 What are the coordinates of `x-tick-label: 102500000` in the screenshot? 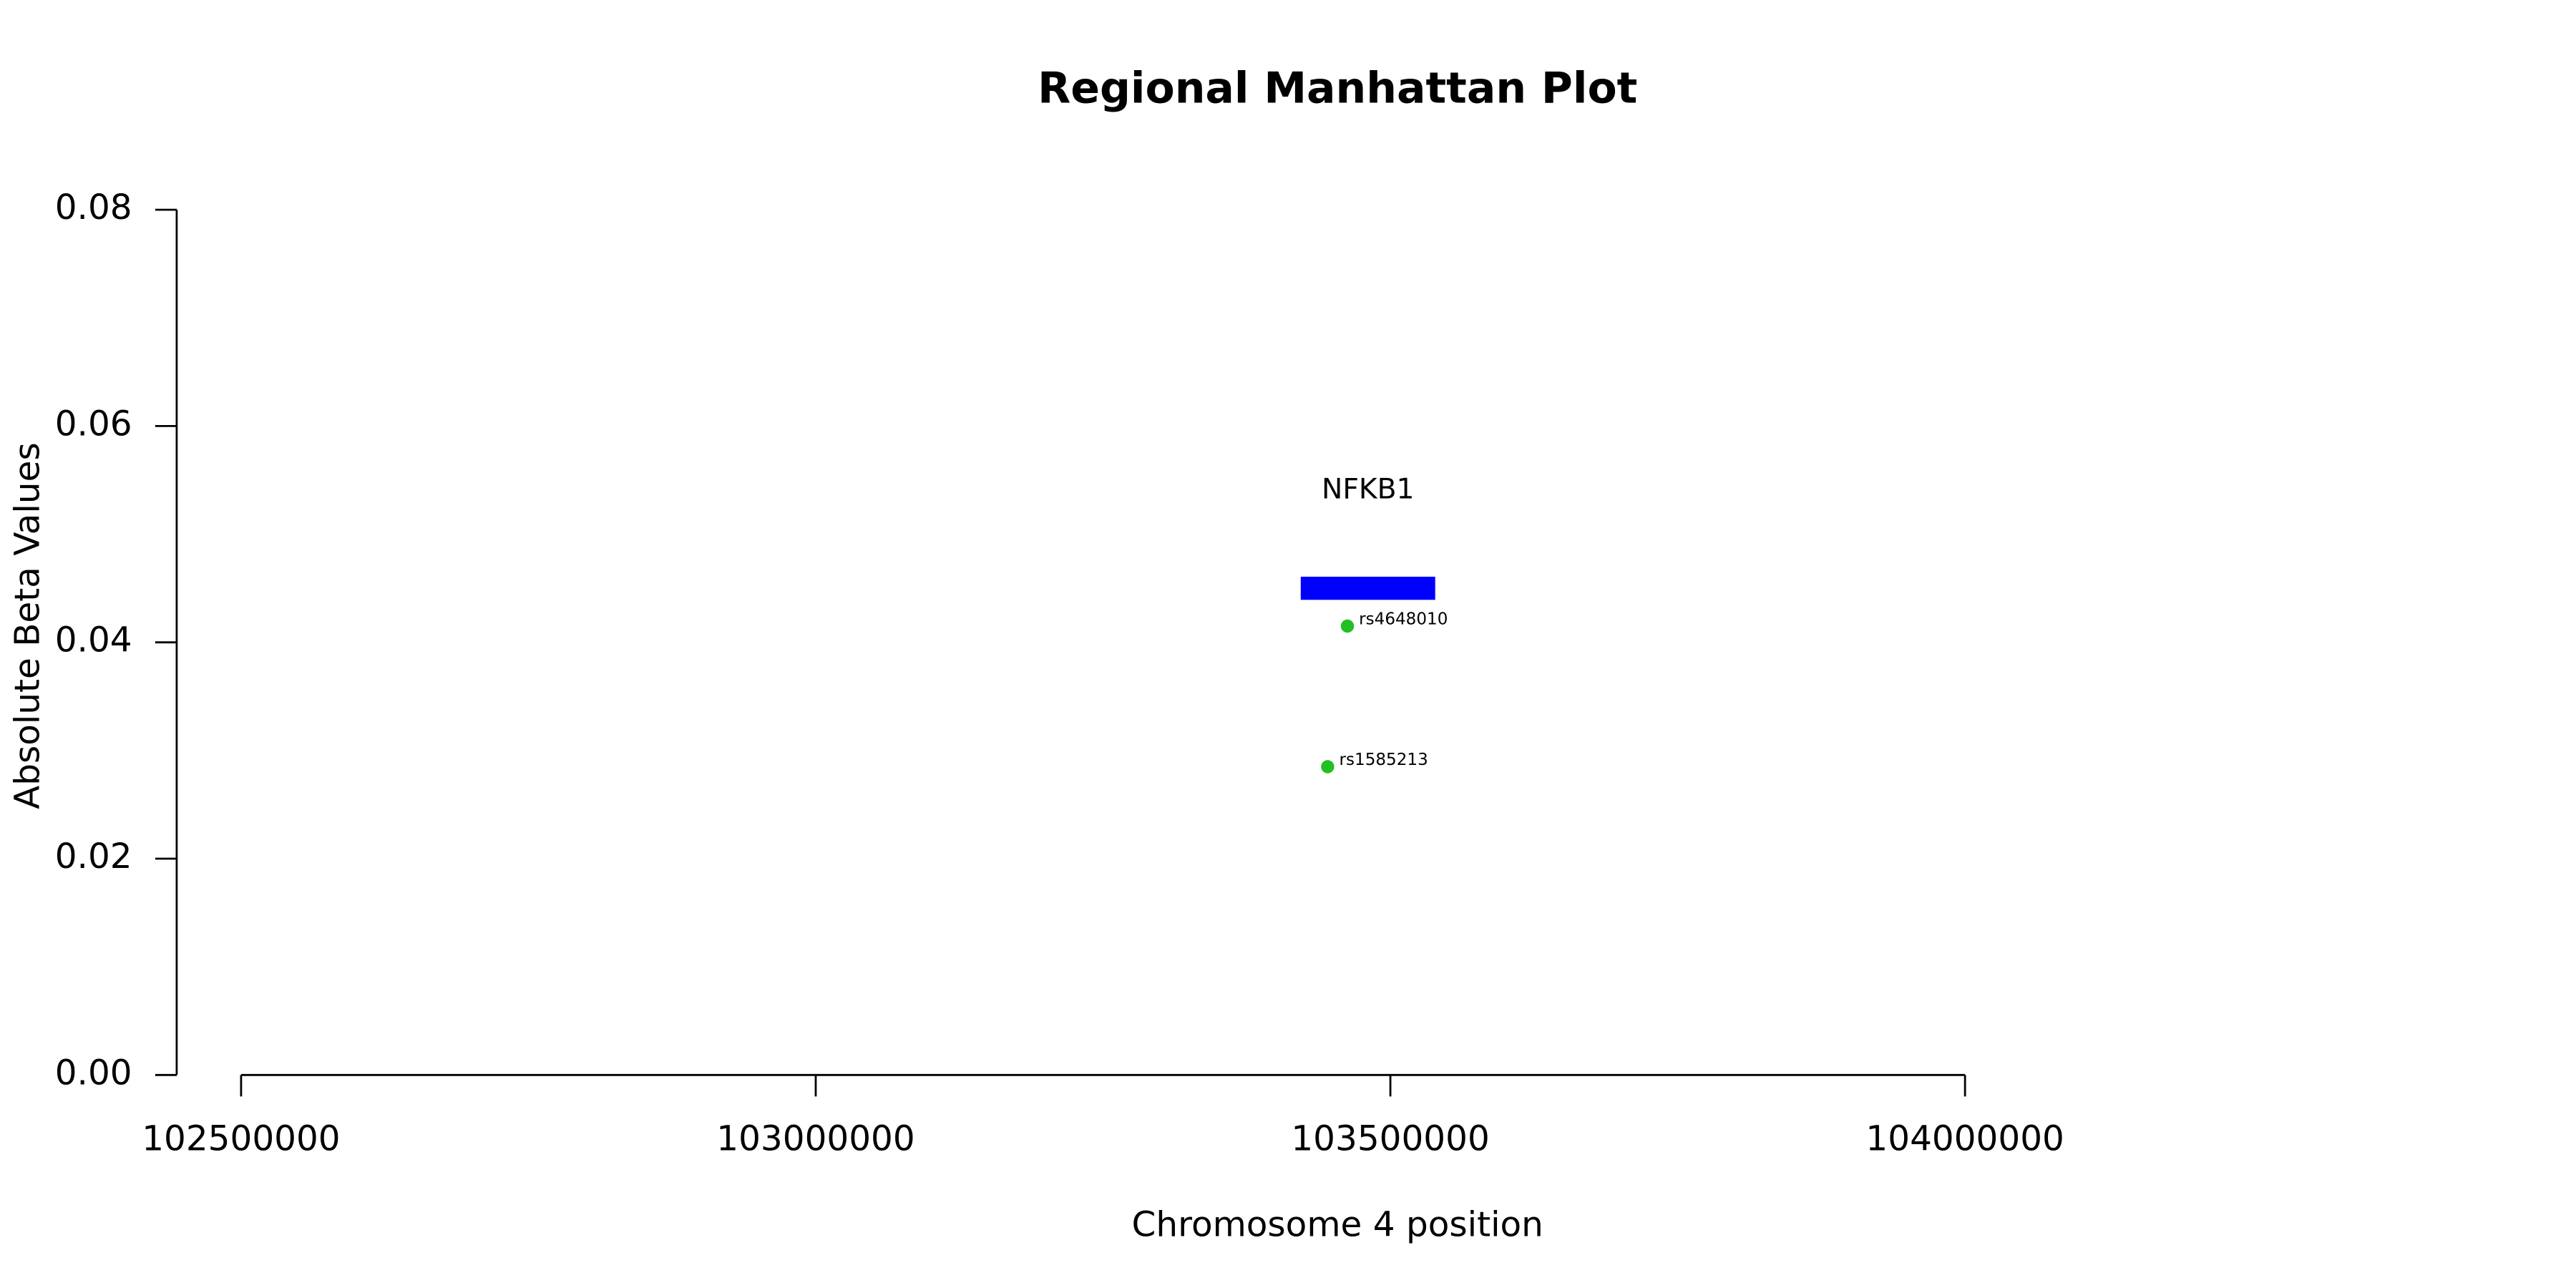 It's located at (241, 1139).